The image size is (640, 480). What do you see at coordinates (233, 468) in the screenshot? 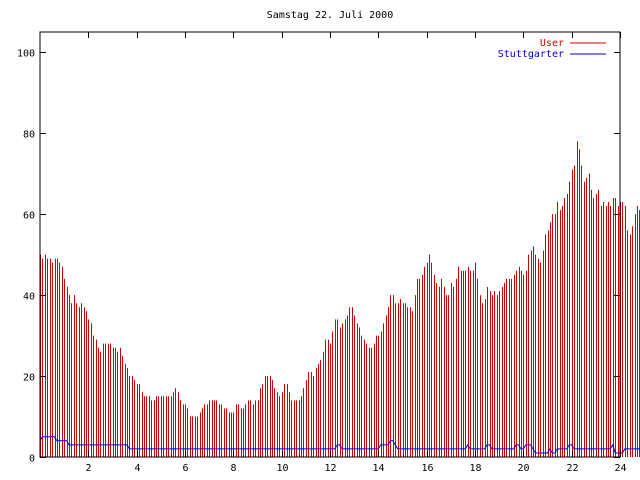
I see `x-tick-label: 8` at bounding box center [233, 468].